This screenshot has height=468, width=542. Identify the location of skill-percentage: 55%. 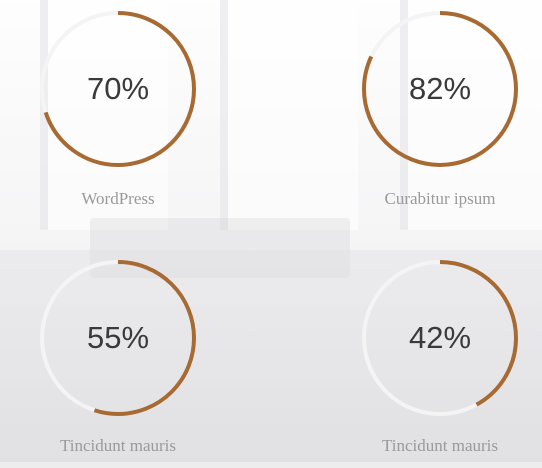
(118, 337).